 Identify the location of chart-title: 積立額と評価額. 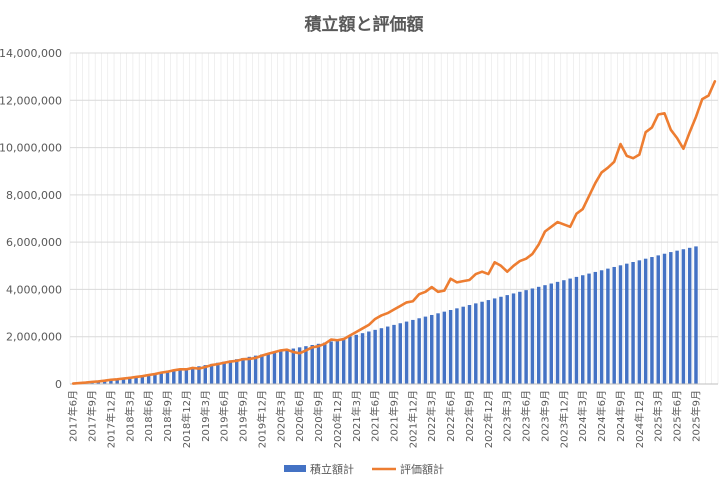
(364, 25).